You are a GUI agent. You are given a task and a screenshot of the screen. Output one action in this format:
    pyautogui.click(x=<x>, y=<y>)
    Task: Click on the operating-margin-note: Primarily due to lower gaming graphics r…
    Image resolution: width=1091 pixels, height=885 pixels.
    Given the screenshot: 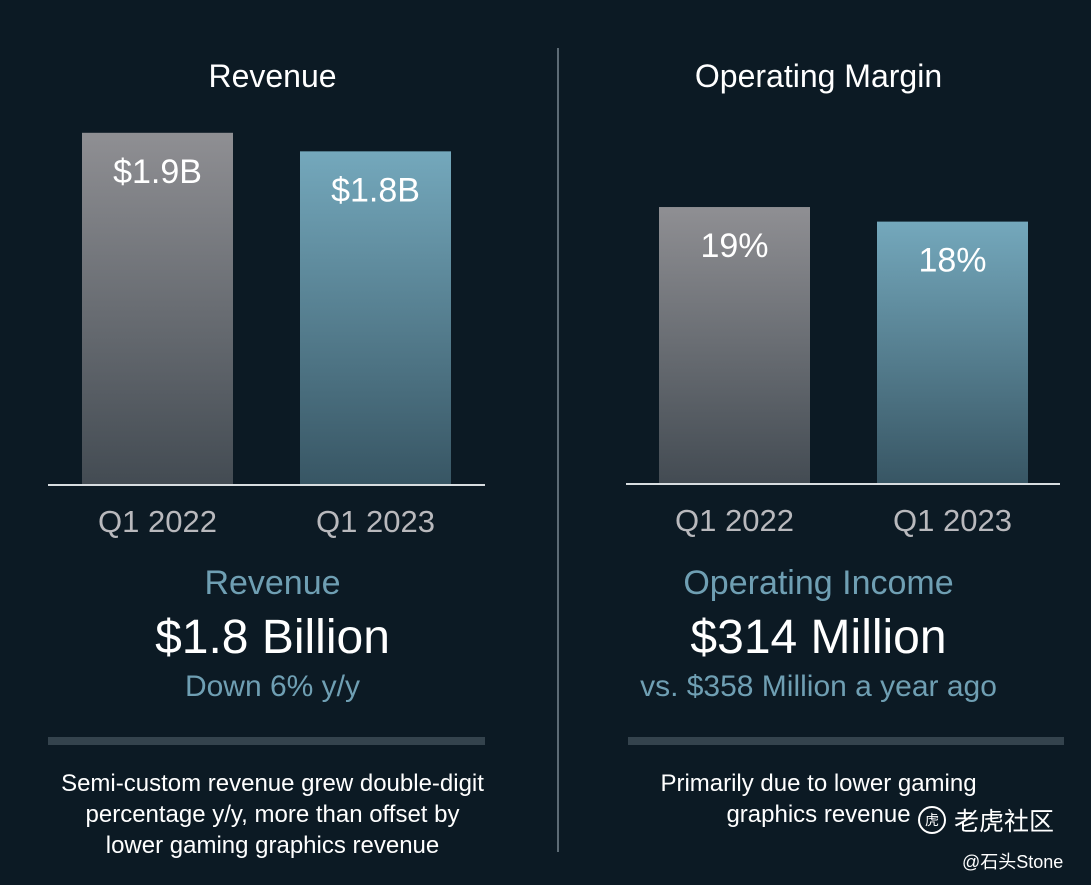 What is the action you would take?
    pyautogui.click(x=818, y=799)
    